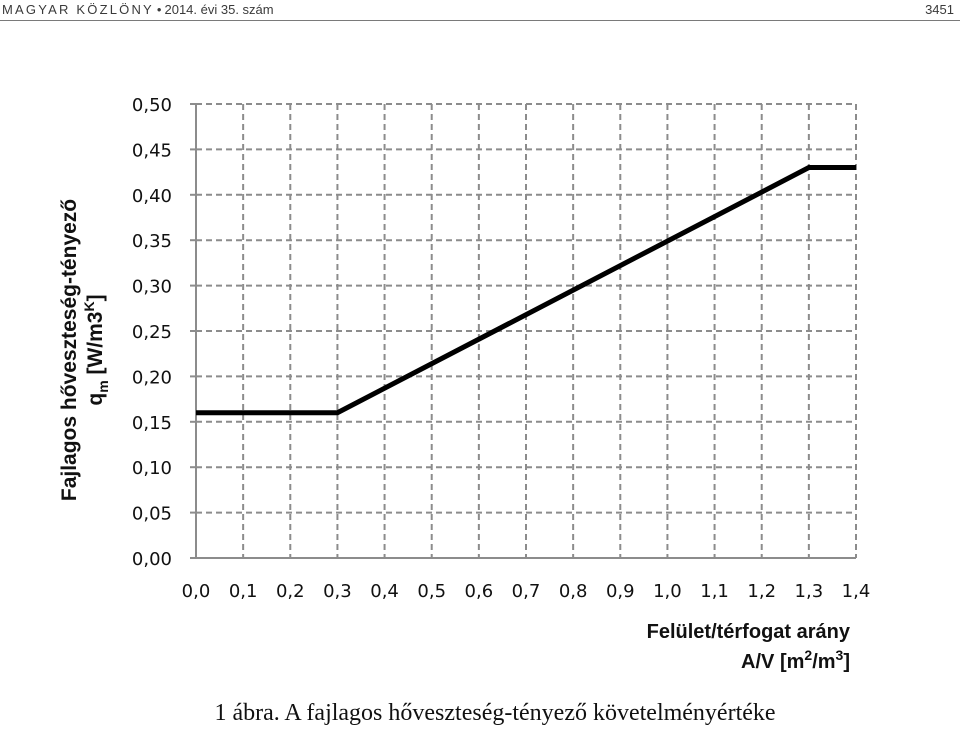  I want to click on y-tick-label: 0,15, so click(152, 423).